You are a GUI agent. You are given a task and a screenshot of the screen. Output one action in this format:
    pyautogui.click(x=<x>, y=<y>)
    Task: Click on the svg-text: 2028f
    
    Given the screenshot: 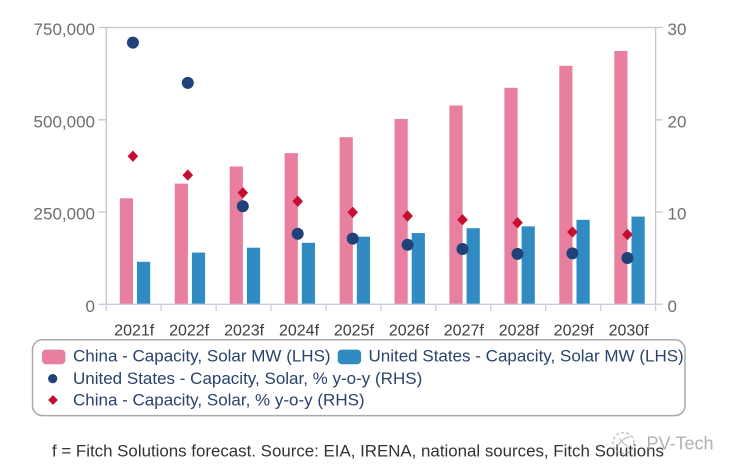 What is the action you would take?
    pyautogui.click(x=519, y=331)
    